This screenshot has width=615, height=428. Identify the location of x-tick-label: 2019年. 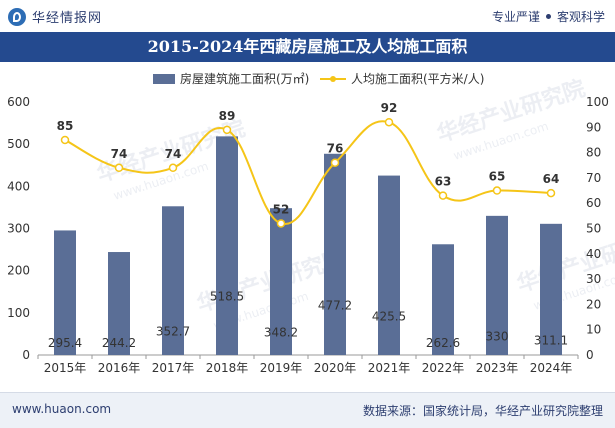
(281, 368).